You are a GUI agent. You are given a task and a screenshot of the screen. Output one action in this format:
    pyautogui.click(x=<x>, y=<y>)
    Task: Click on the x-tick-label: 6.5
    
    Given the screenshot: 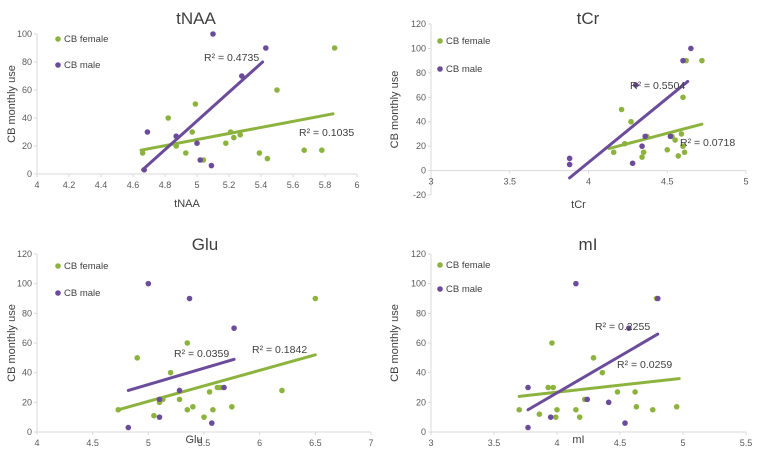 What is the action you would take?
    pyautogui.click(x=315, y=443)
    